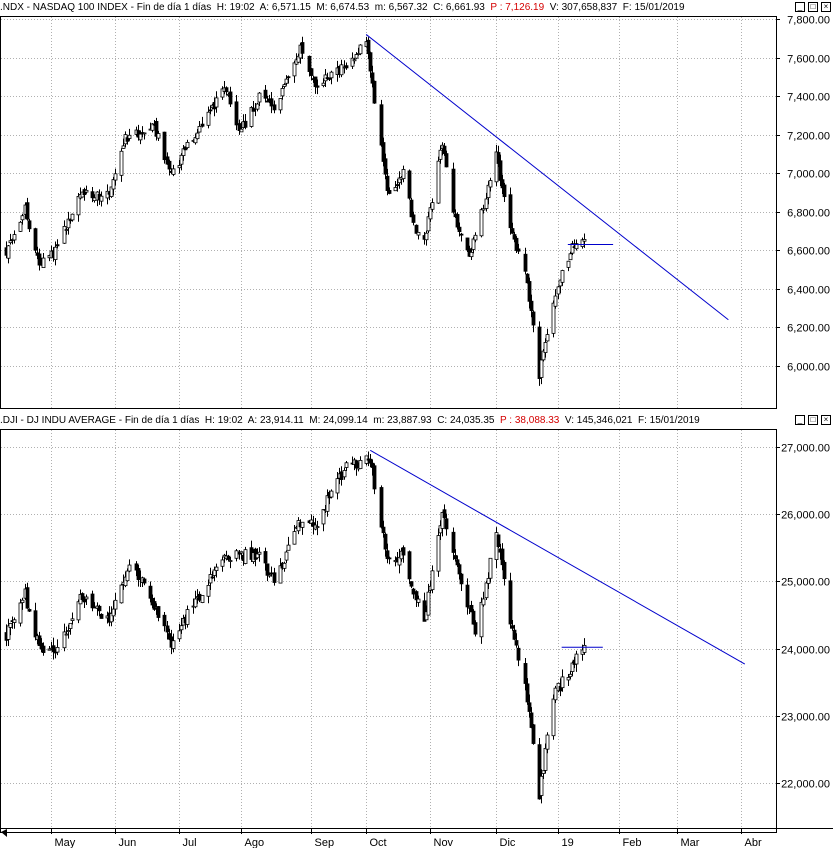  What do you see at coordinates (409, 420) in the screenshot?
I see `dji-low: 23,887.93` at bounding box center [409, 420].